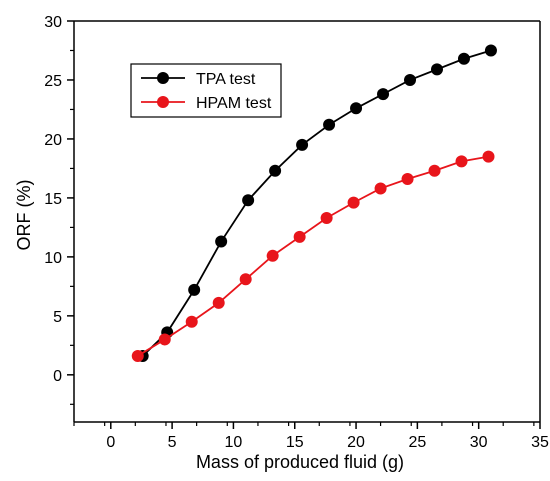 This screenshot has width=550, height=481. I want to click on x-tick-label: 25, so click(417, 442).